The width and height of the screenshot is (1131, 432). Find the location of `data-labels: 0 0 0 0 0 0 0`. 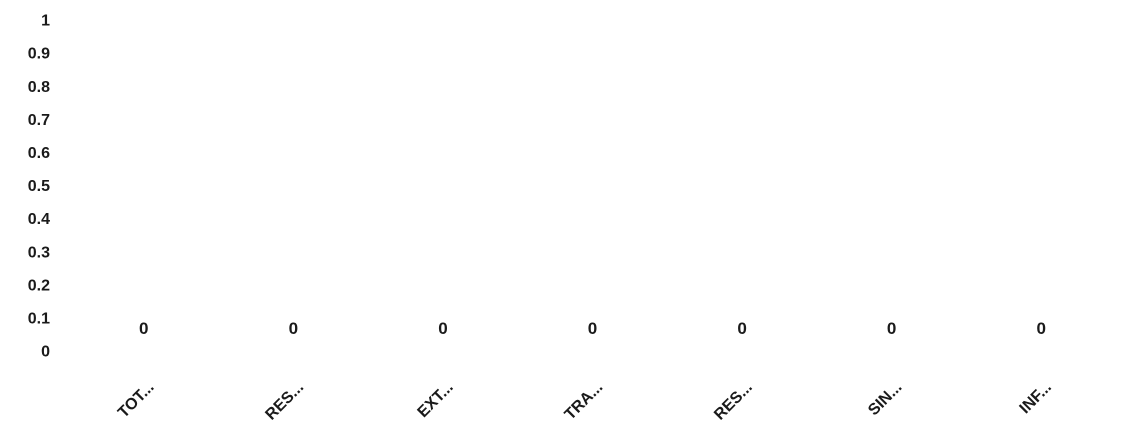

data-labels: 0 0 0 0 0 0 0 is located at coordinates (592, 328).